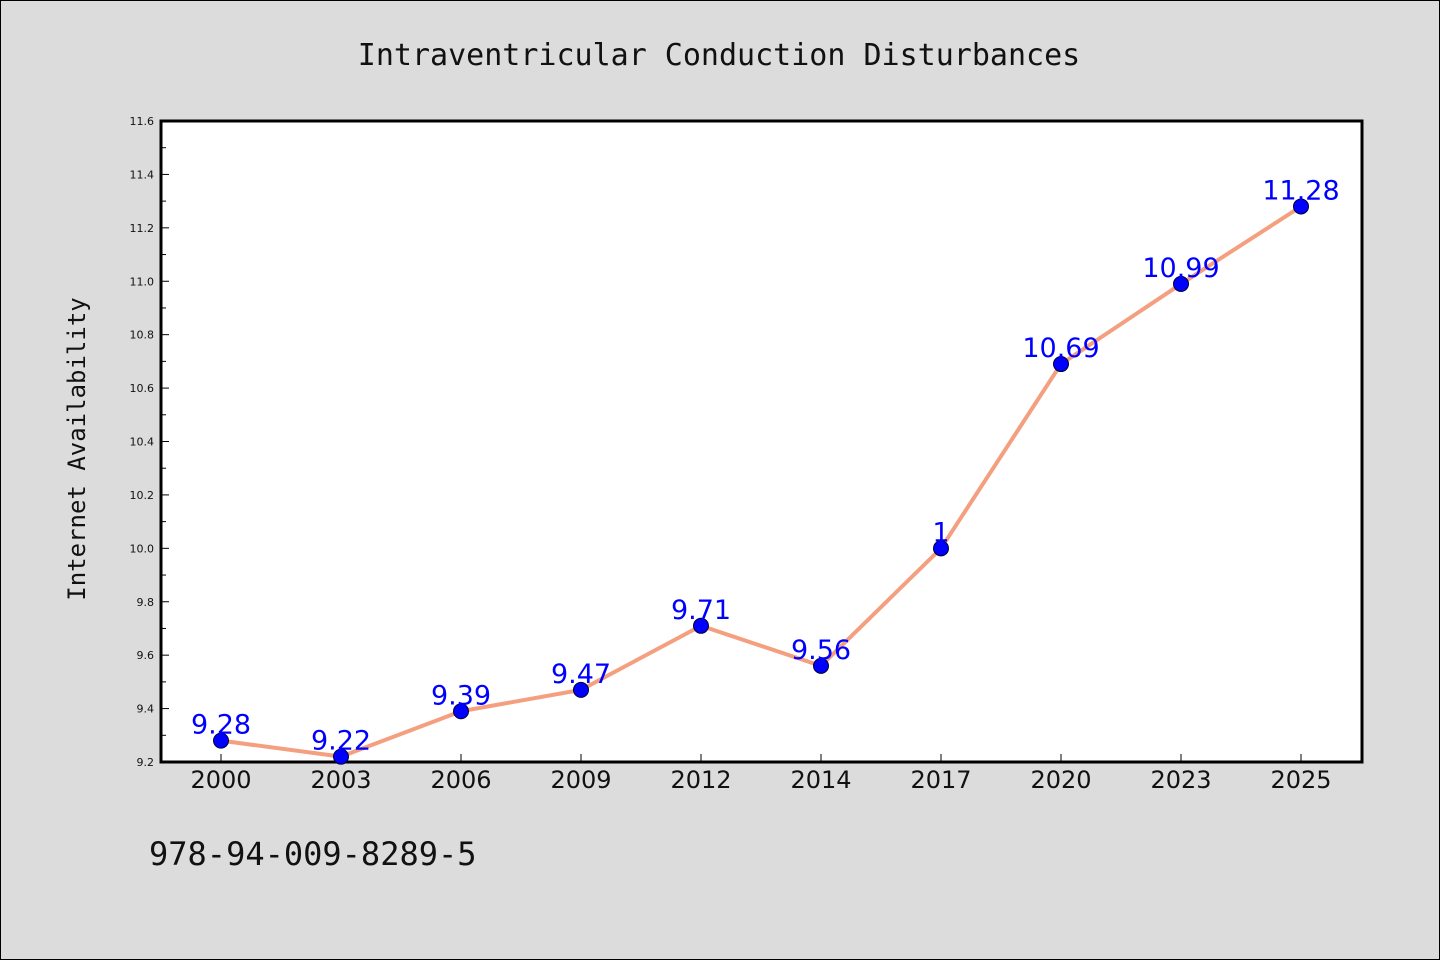 This screenshot has height=960, width=1440. Describe the element at coordinates (719, 55) in the screenshot. I see `chart-title: Intraventricular Conduction Disturbances` at that location.